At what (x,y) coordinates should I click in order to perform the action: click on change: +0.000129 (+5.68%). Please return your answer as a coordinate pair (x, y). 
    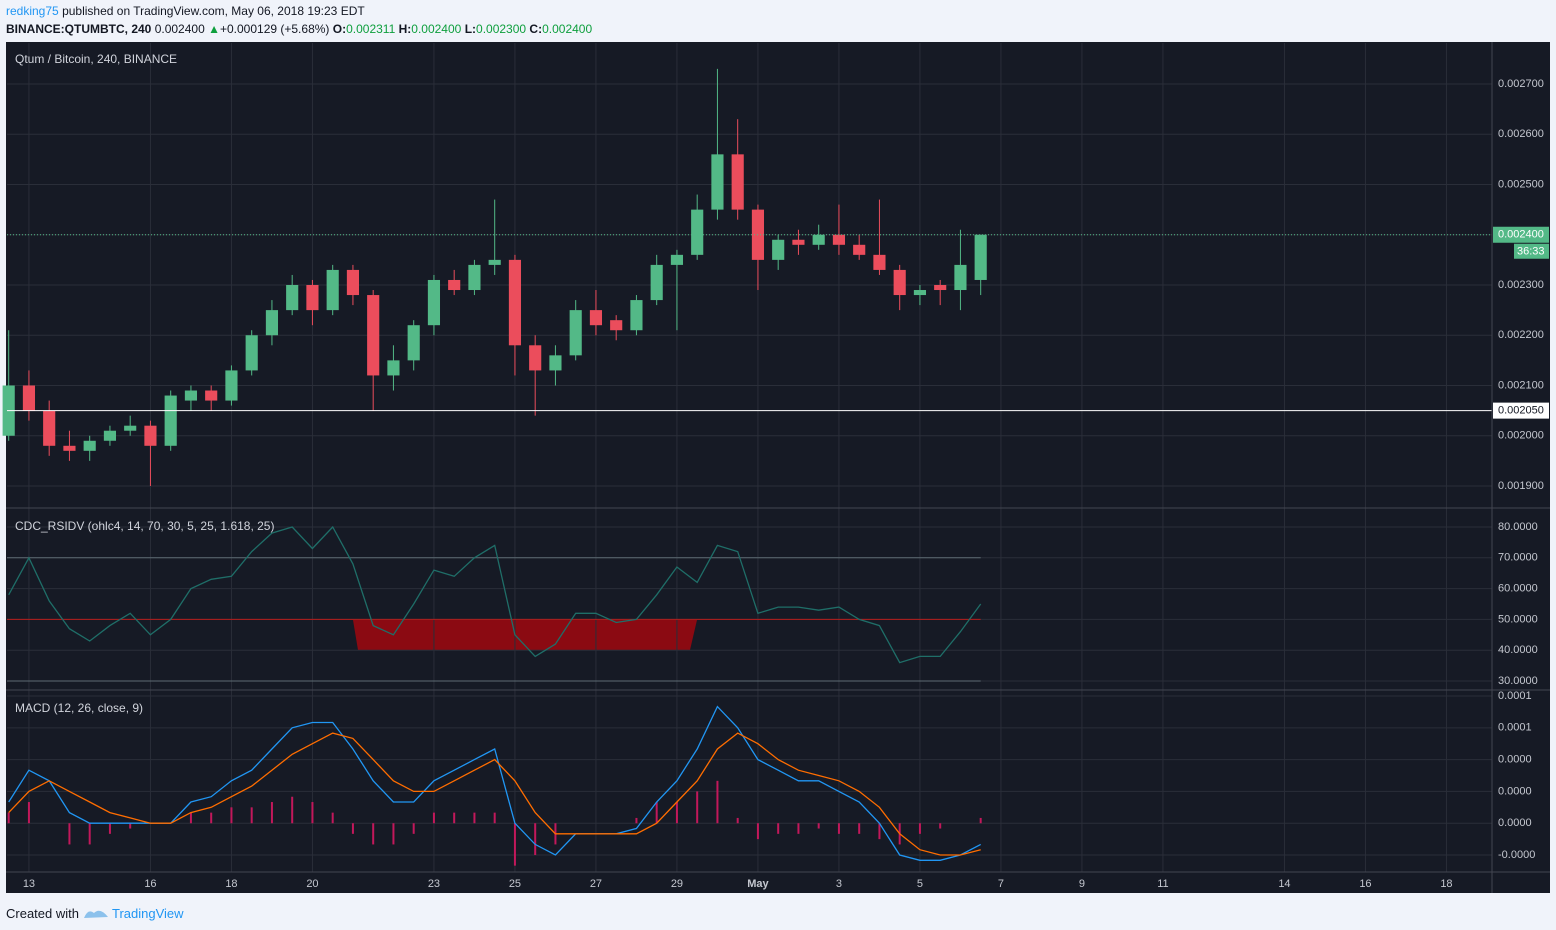
    Looking at the image, I should click on (274, 29).